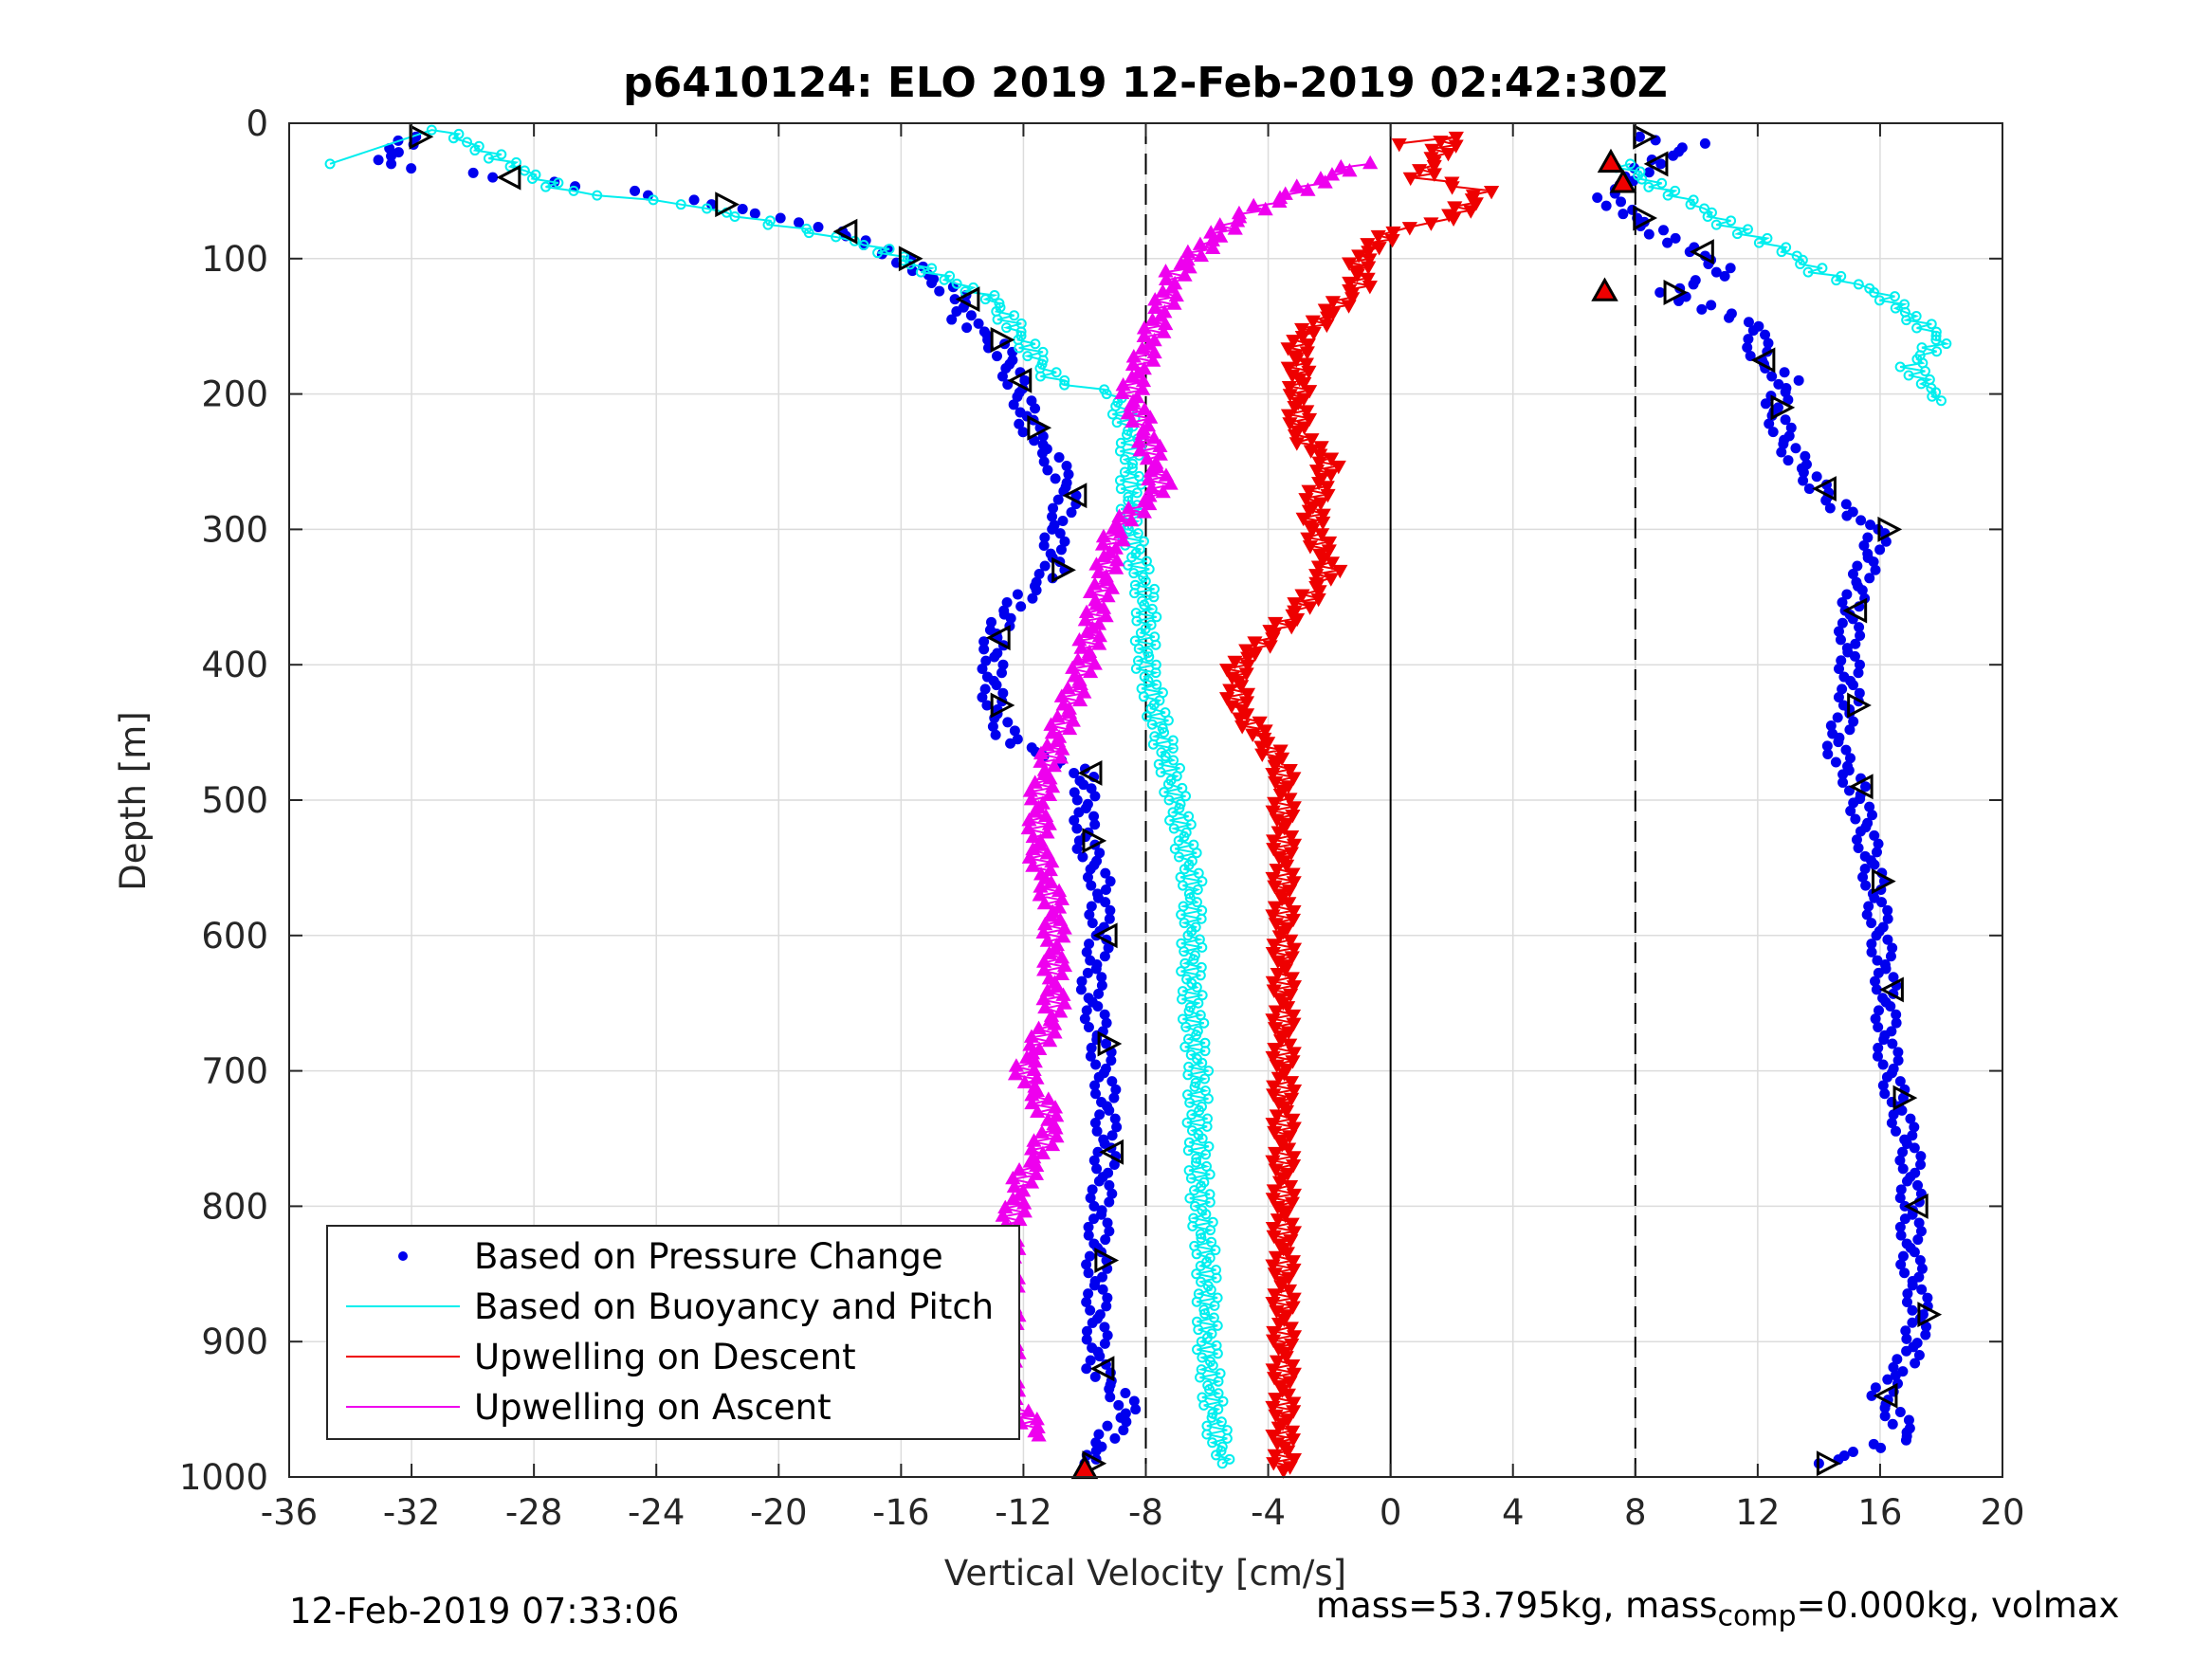 Image resolution: width=2212 pixels, height=1659 pixels. I want to click on y-tick-label: 100, so click(234, 259).